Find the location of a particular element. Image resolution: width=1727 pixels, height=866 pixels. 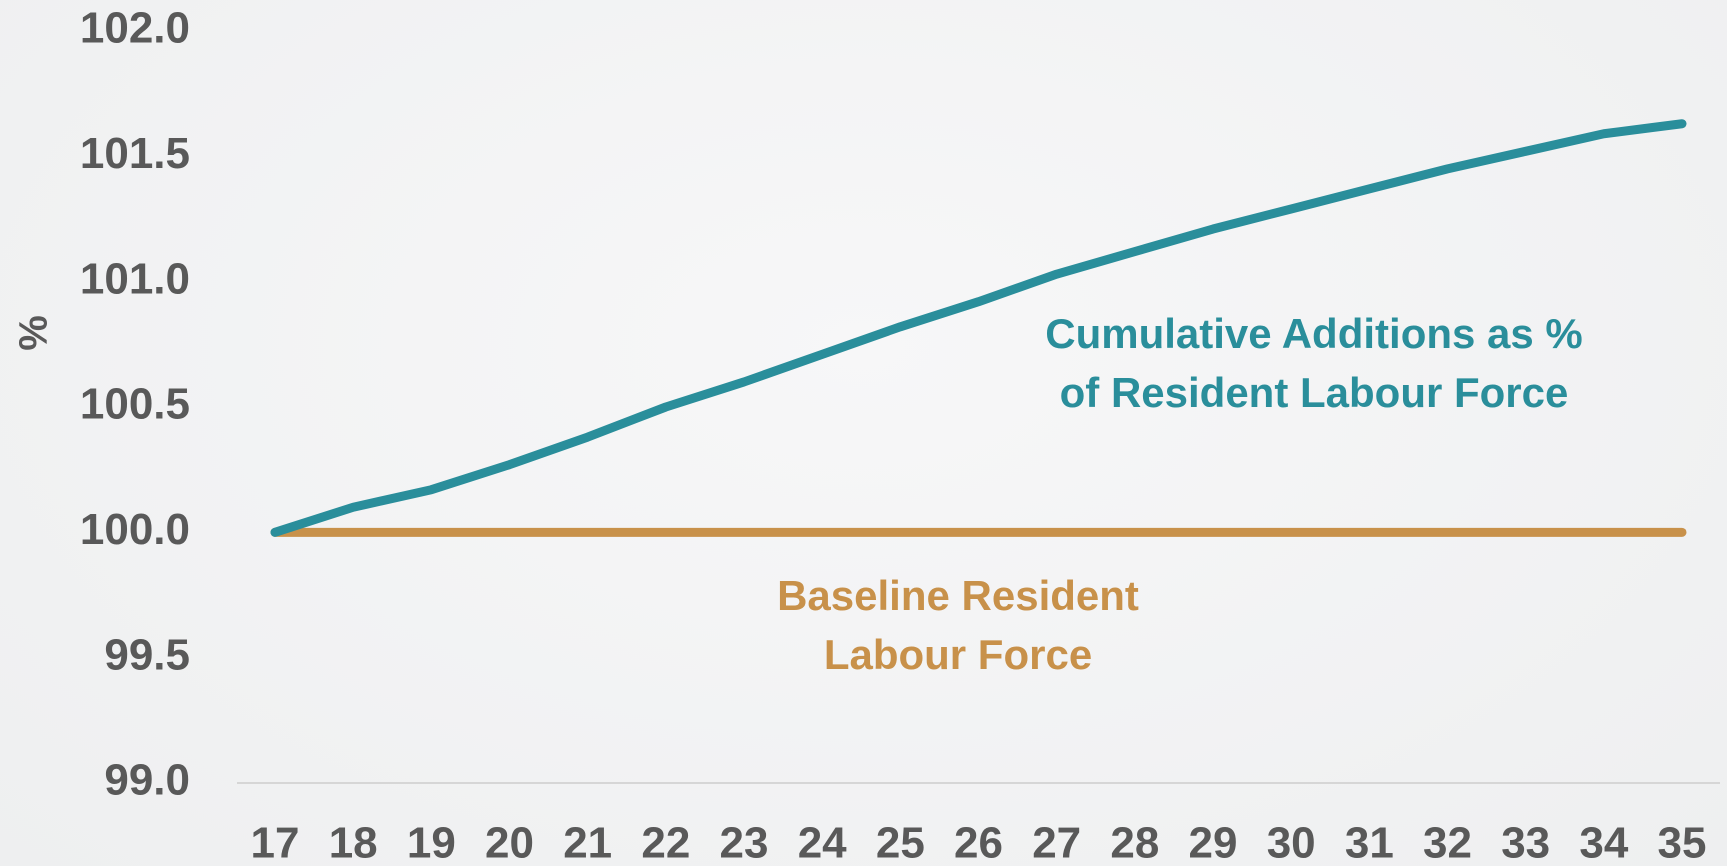

y-tick-label: 100.5 is located at coordinates (135, 404).